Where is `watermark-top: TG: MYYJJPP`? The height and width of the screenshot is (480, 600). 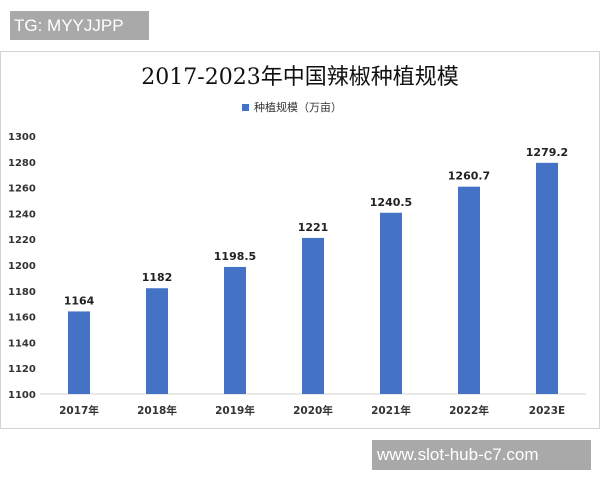 watermark-top: TG: MYYJJPP is located at coordinates (79, 25).